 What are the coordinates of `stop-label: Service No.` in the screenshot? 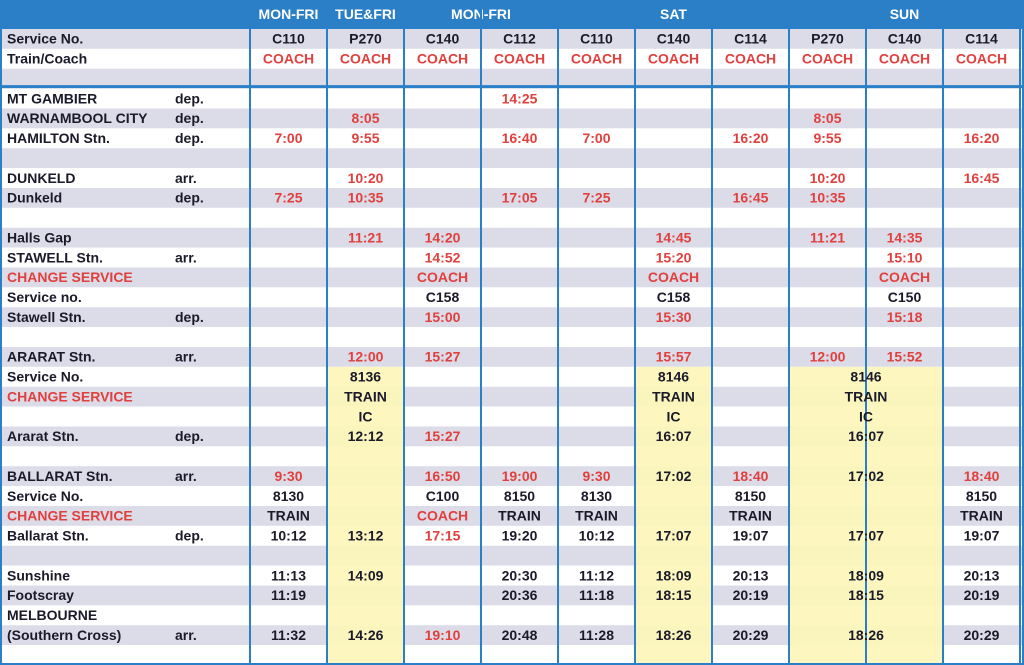 It's located at (45, 377).